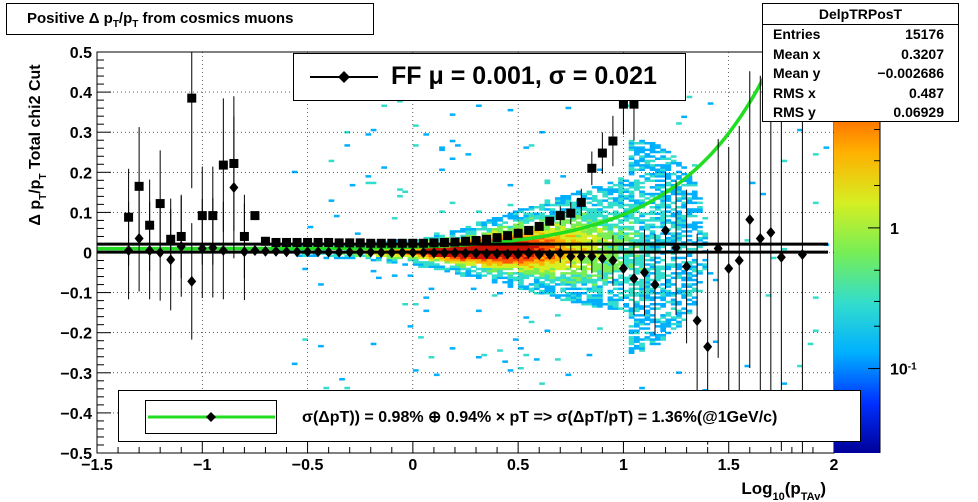 The image size is (978, 502). Describe the element at coordinates (344, 77) in the screenshot. I see `legend-marker-symbol` at that location.